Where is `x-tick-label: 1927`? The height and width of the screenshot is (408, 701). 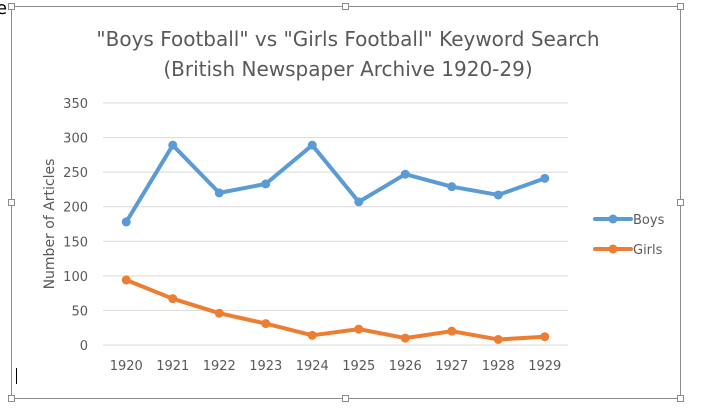 x-tick-label: 1927 is located at coordinates (451, 366).